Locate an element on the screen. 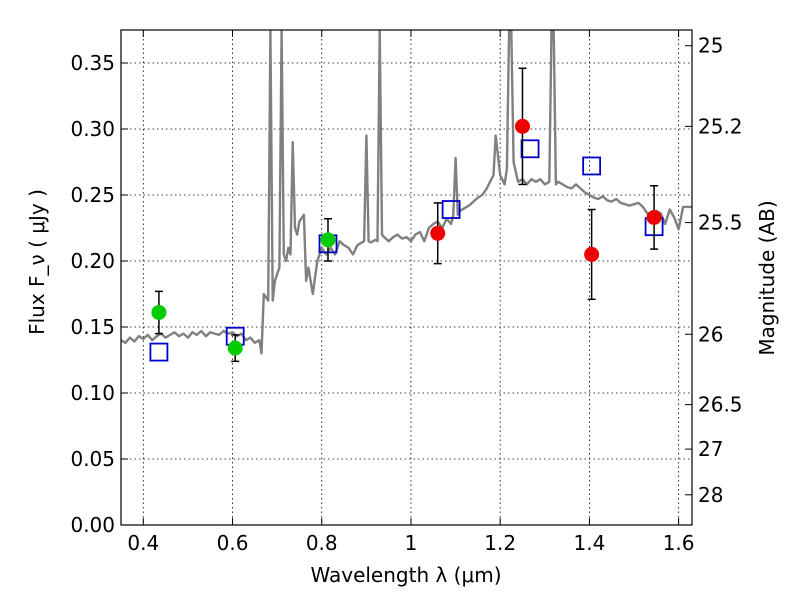 The width and height of the screenshot is (800, 600). y-tick-label: 0.10 is located at coordinates (92, 393).